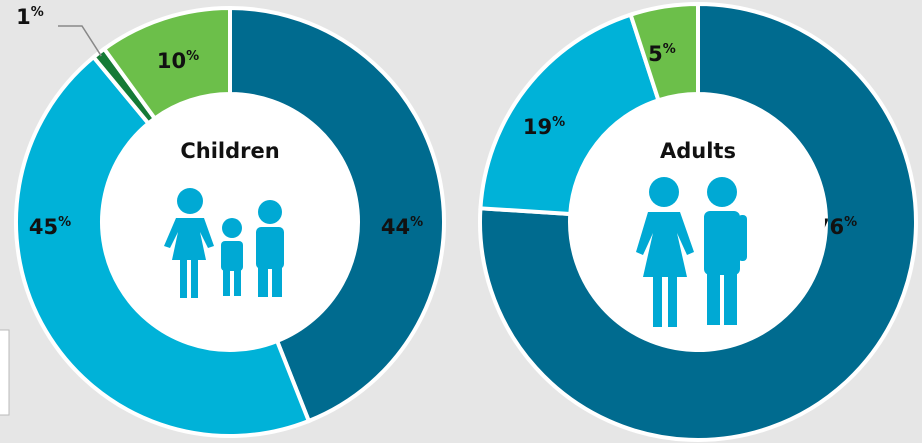  What do you see at coordinates (229, 151) in the screenshot?
I see `chart-title: Children` at bounding box center [229, 151].